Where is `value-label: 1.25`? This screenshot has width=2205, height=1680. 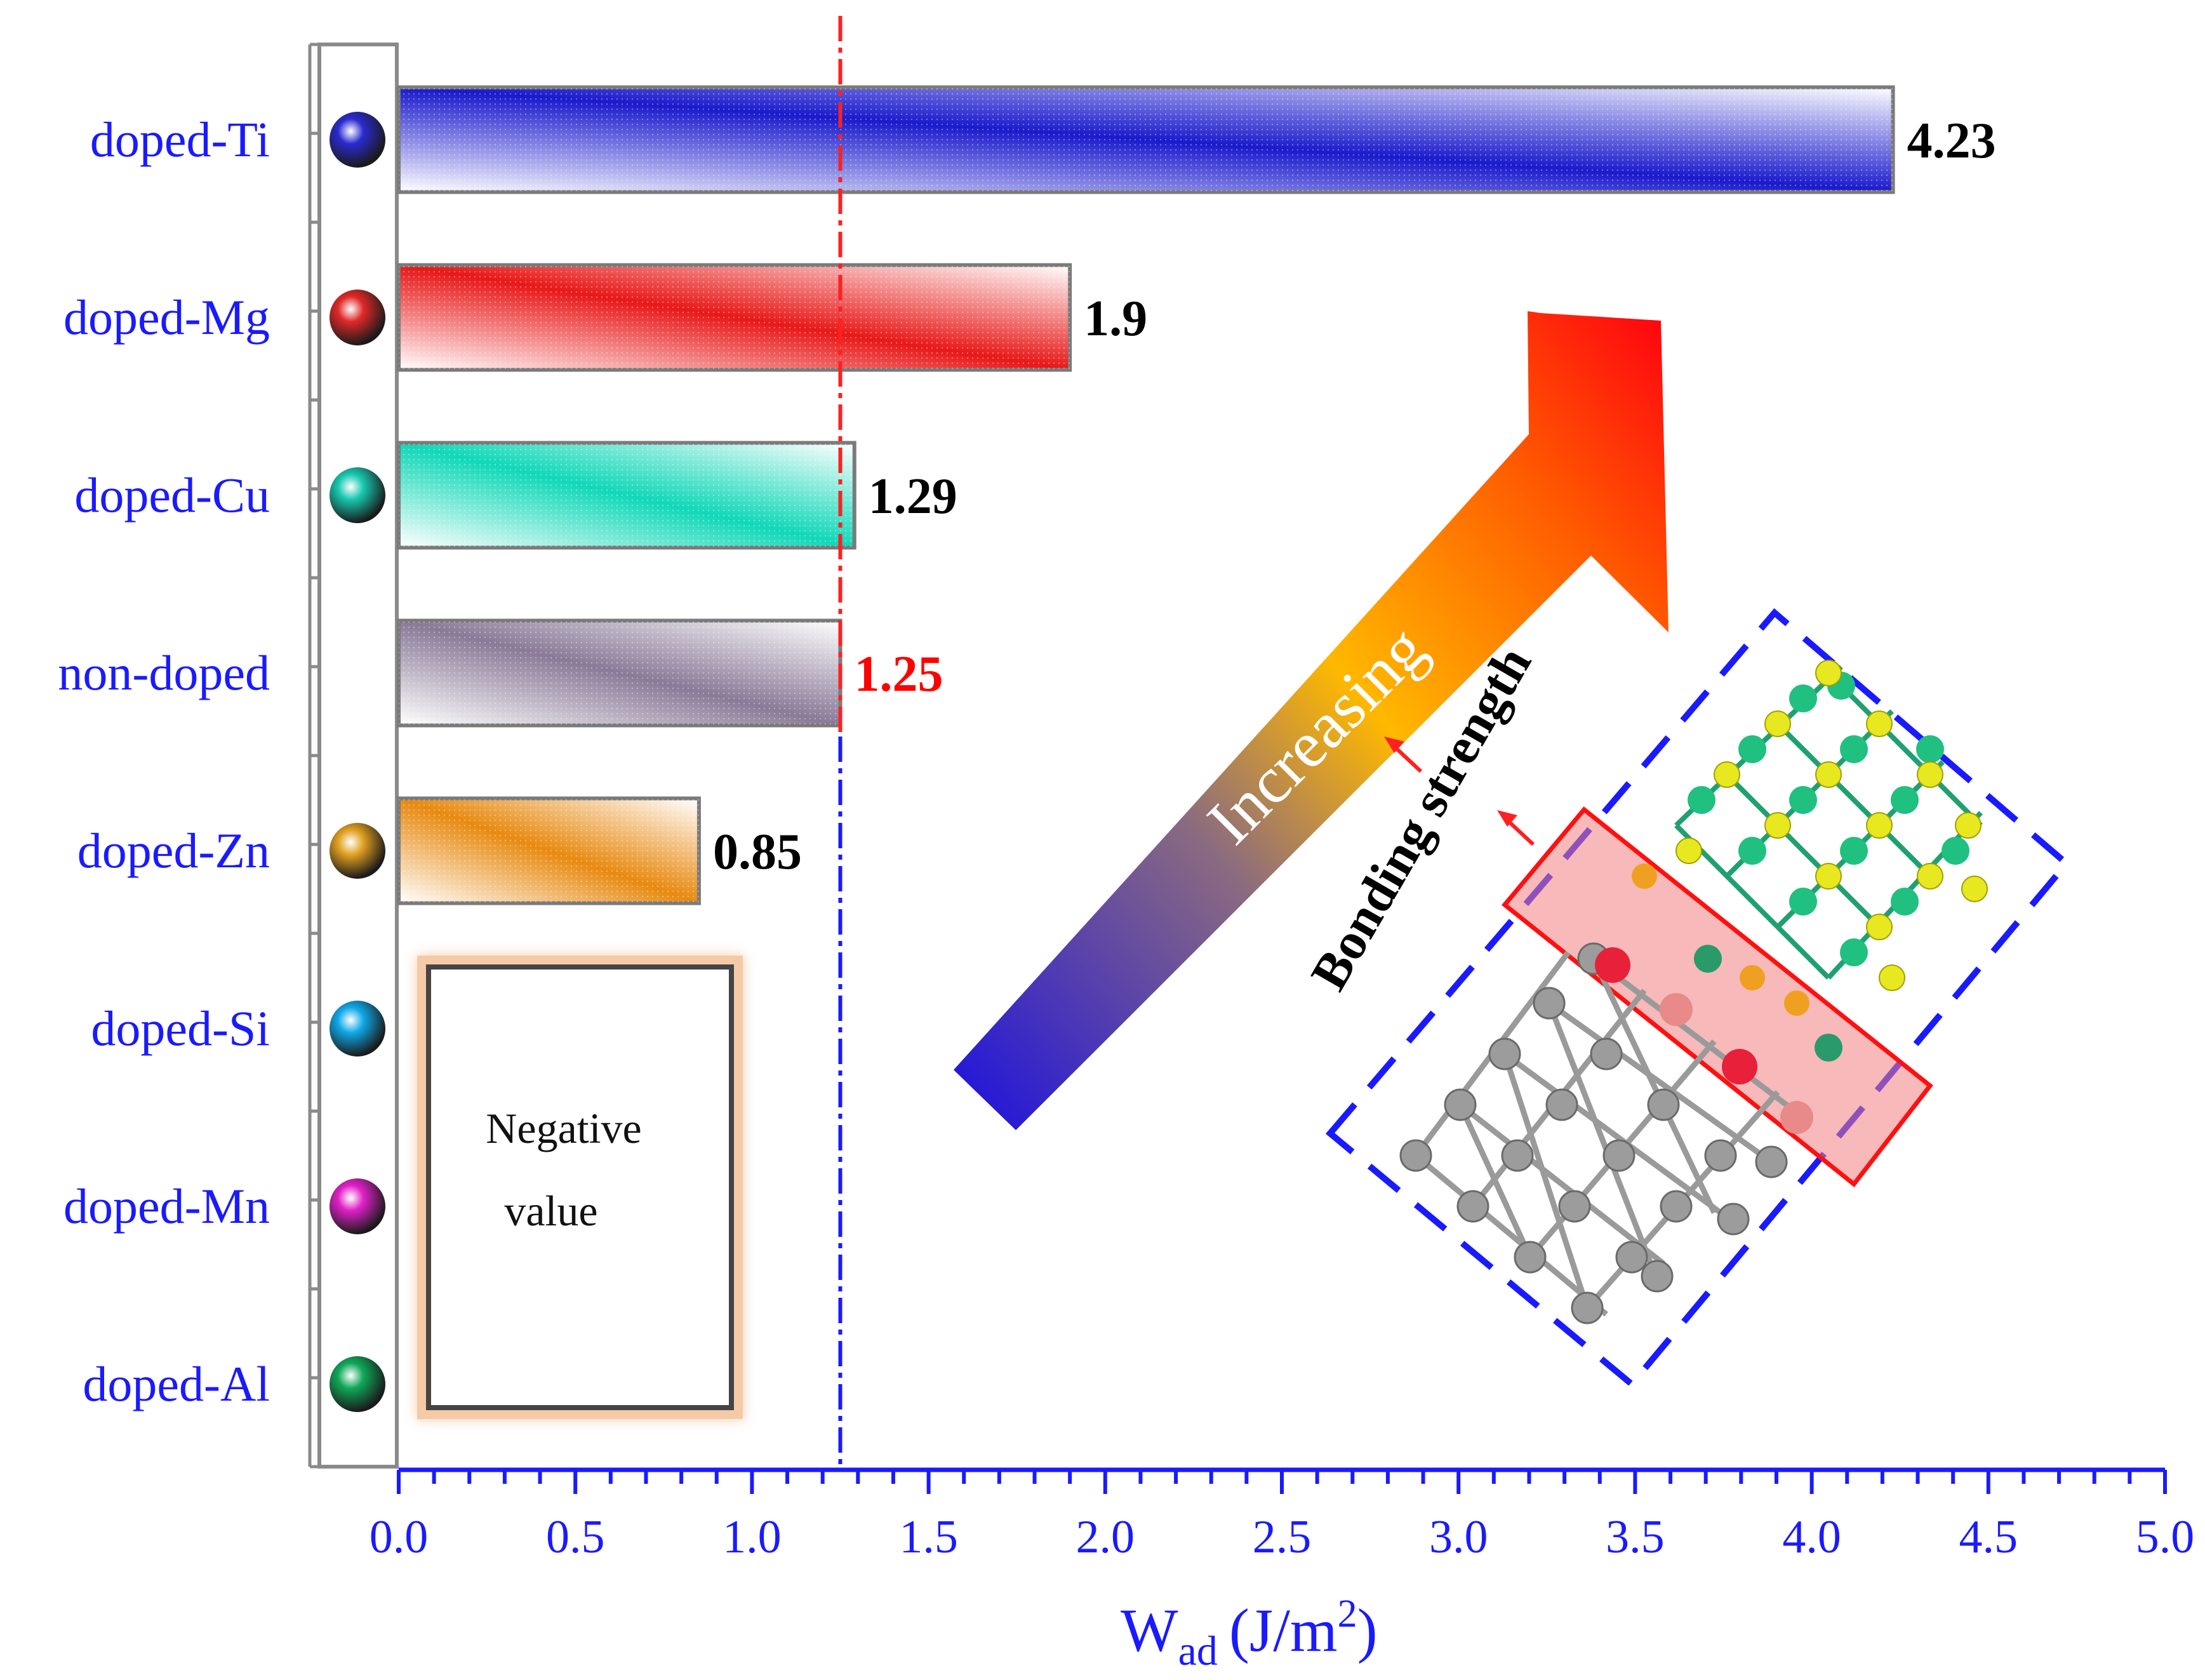 value-label: 1.25 is located at coordinates (899, 674).